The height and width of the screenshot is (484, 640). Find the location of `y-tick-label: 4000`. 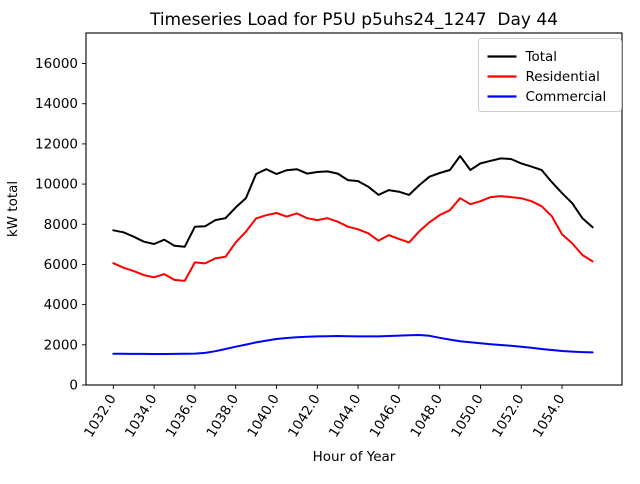

y-tick-label: 4000 is located at coordinates (61, 305).